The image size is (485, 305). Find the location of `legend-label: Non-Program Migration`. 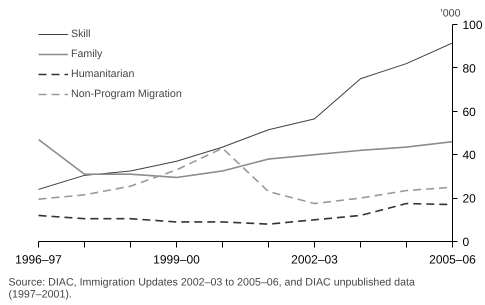

legend-label: Non-Program Migration is located at coordinates (126, 94).